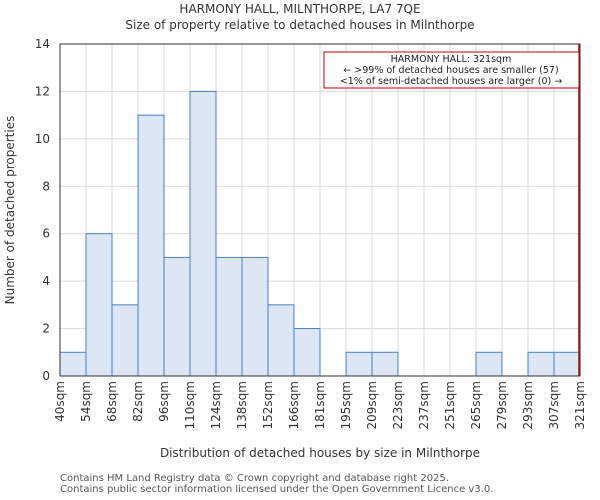  I want to click on x-tick-label: 279sqm, so click(502, 405).